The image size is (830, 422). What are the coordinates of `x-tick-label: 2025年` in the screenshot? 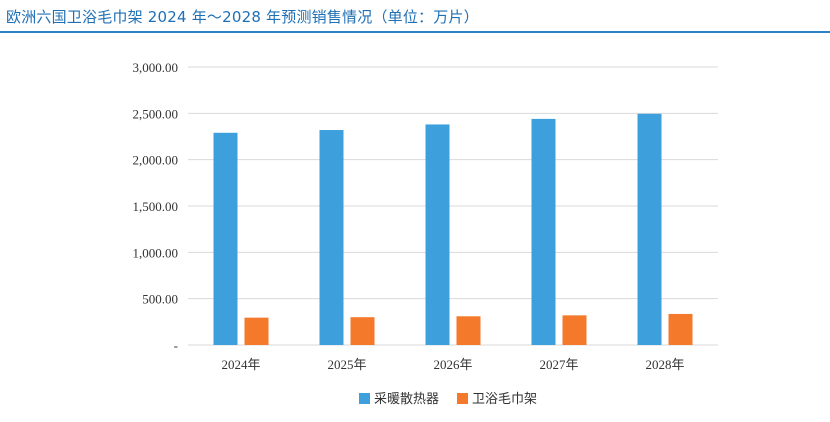 It's located at (346, 364).